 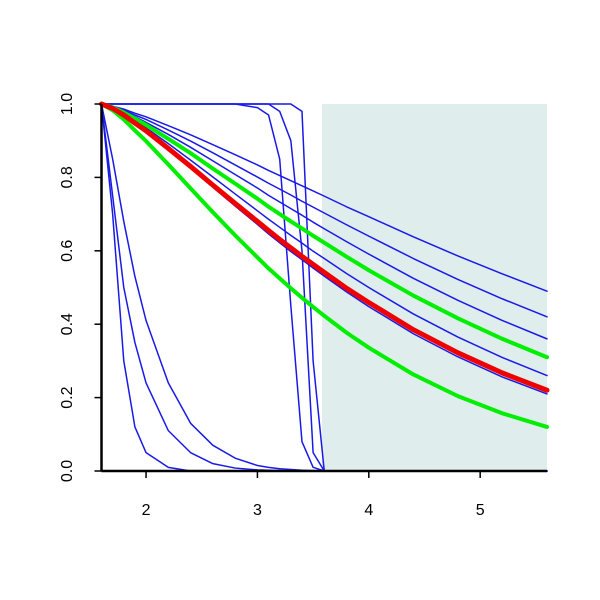 What do you see at coordinates (480, 510) in the screenshot?
I see `x-tick-label: 5` at bounding box center [480, 510].